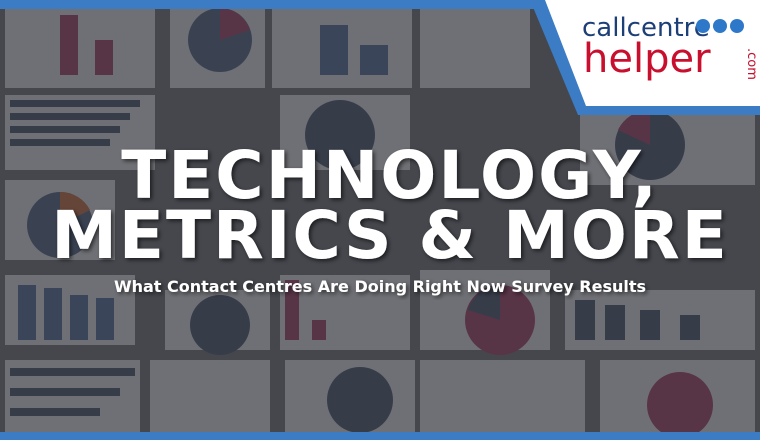 The height and width of the screenshot is (440, 760). I want to click on logo-suffix: .com, so click(751, 64).